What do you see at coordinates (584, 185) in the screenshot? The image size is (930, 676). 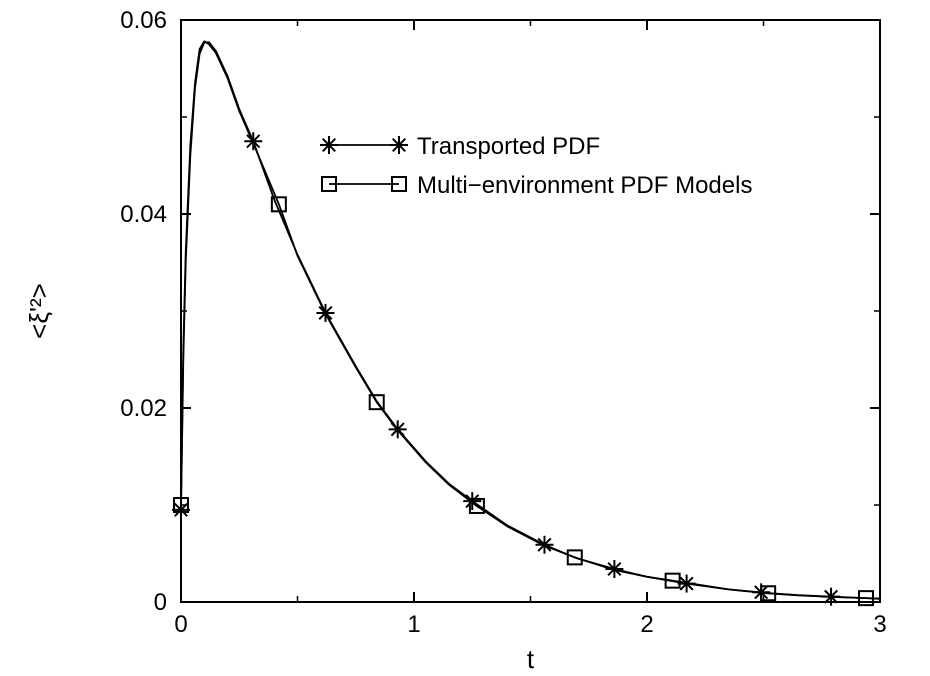 I see `legend-label-multi-environment-pdf-models: Multi−environment PDF Models` at bounding box center [584, 185].